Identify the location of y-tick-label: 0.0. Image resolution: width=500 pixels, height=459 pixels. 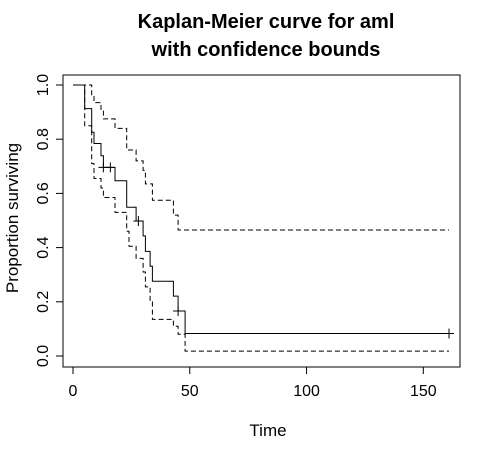
(43, 356).